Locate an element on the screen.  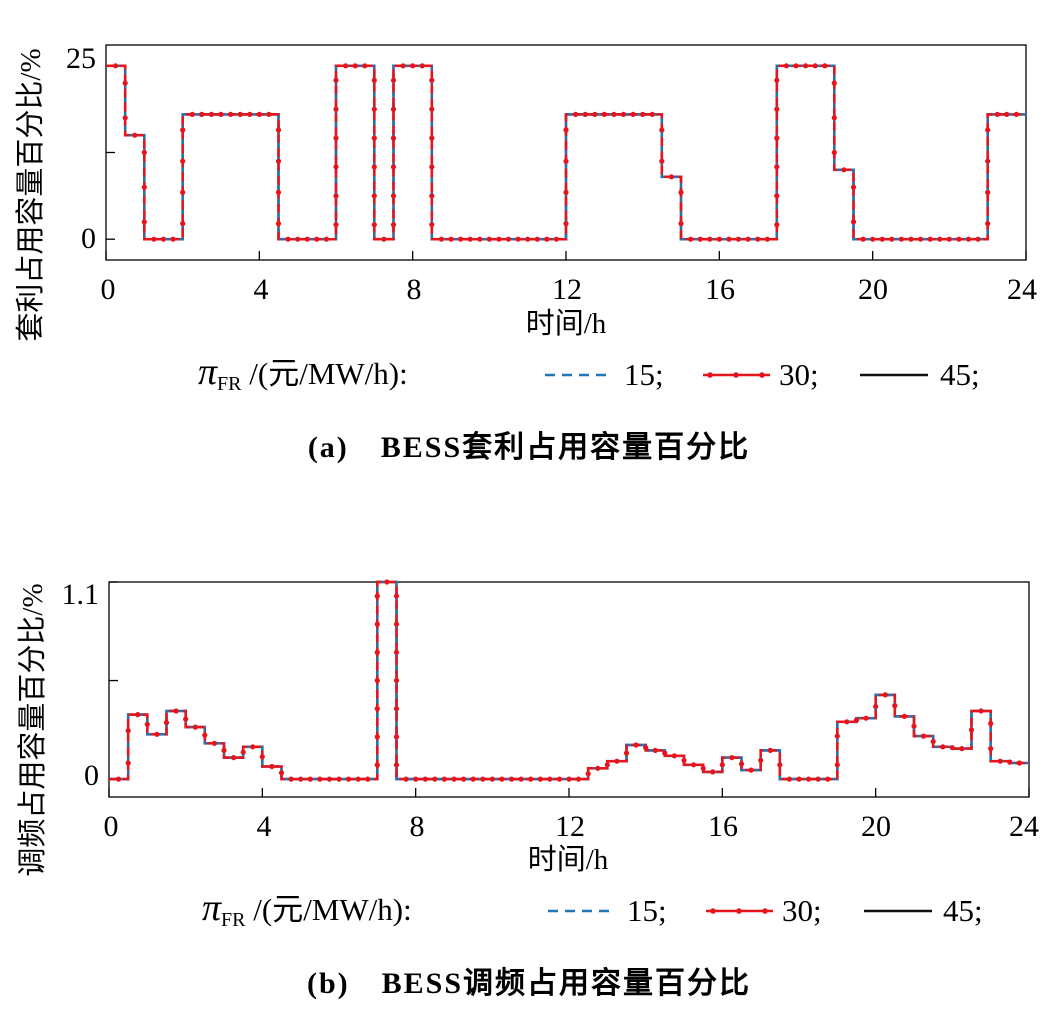
x-ticks is located at coordinates (566, 255).